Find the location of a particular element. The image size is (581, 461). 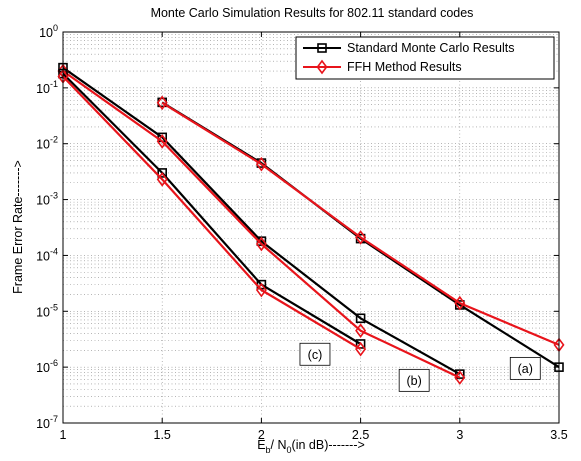

legend-label-standard: Standard Monte Carlo Results is located at coordinates (430, 48).